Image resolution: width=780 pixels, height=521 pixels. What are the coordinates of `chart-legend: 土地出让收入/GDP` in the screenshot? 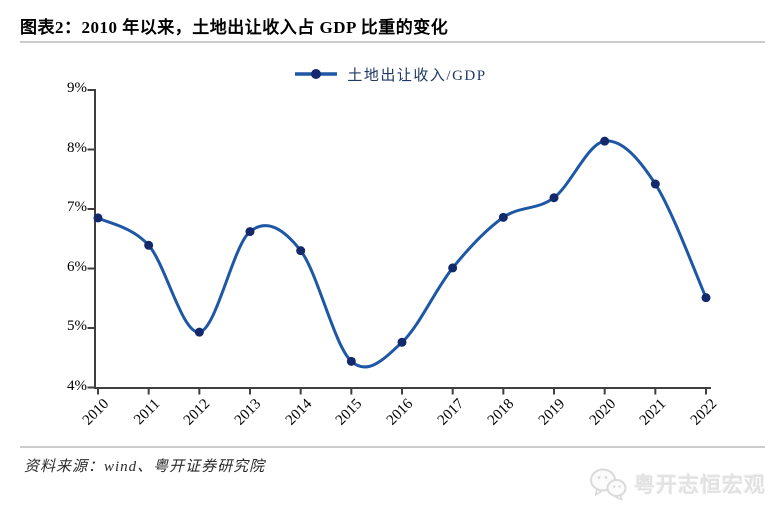 It's located at (390, 74).